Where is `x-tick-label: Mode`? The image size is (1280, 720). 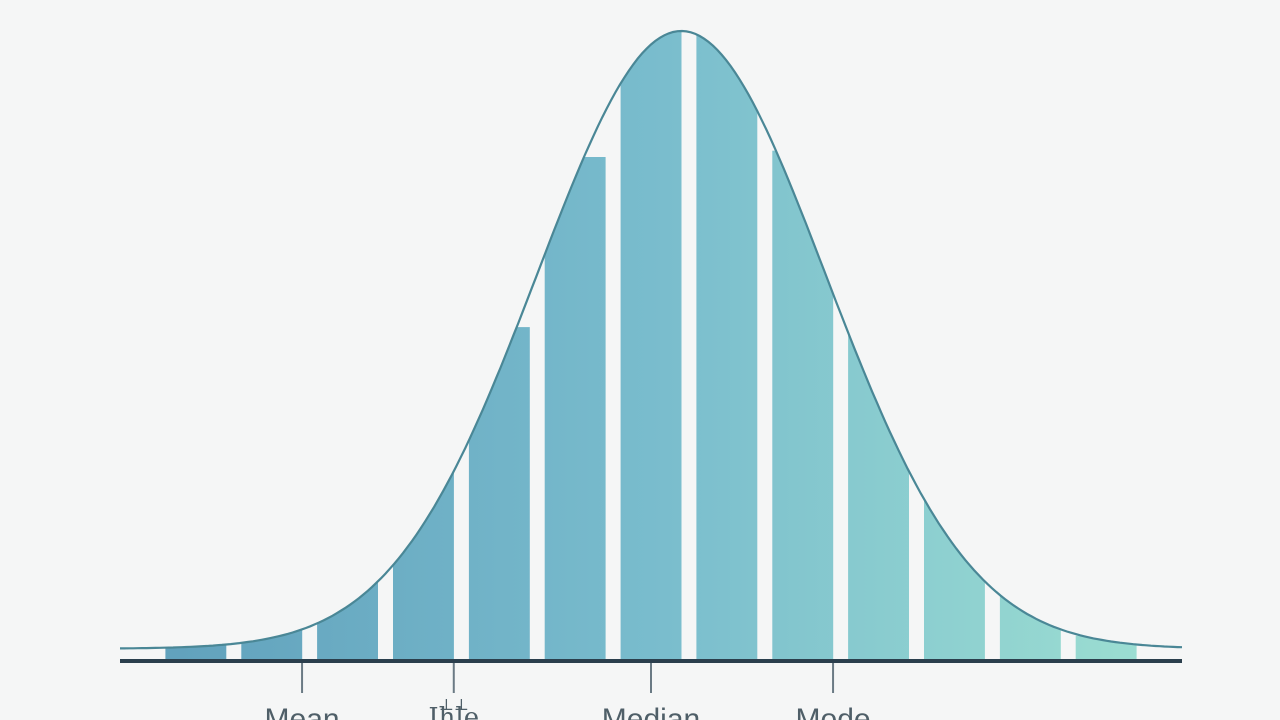
x-tick-label: Mode is located at coordinates (833, 711).